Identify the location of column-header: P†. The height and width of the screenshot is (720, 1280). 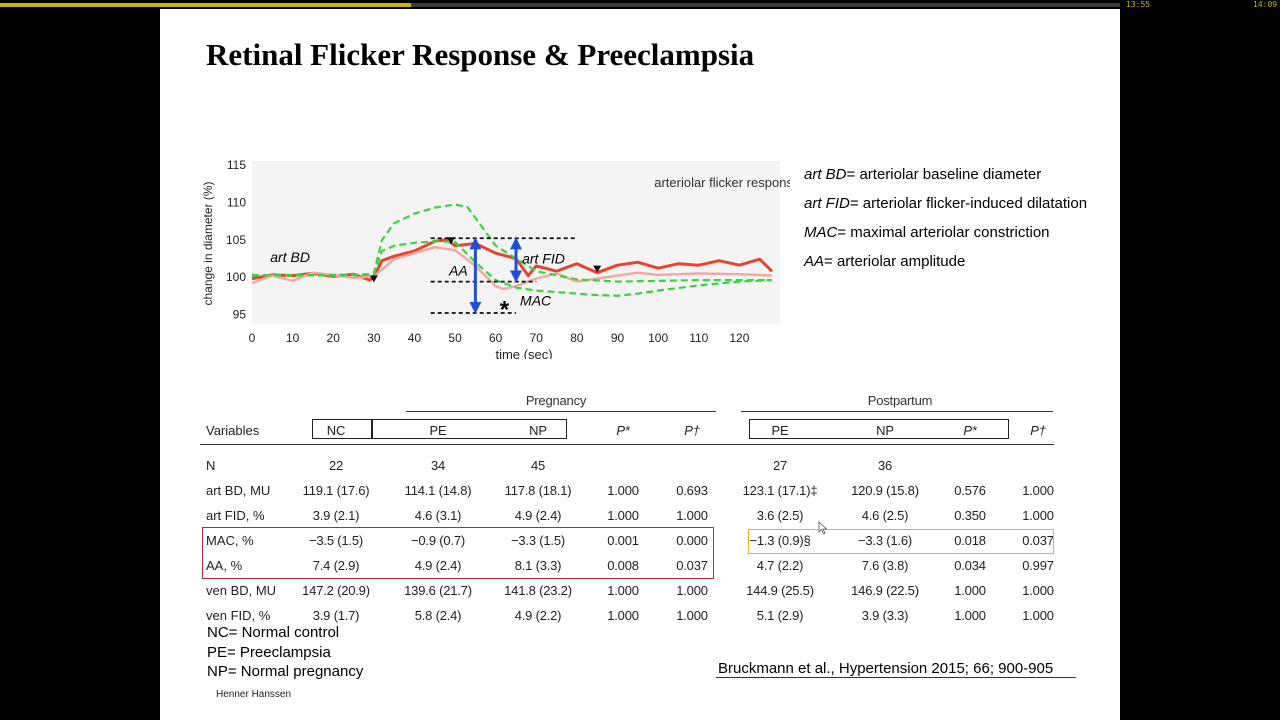
(692, 430).